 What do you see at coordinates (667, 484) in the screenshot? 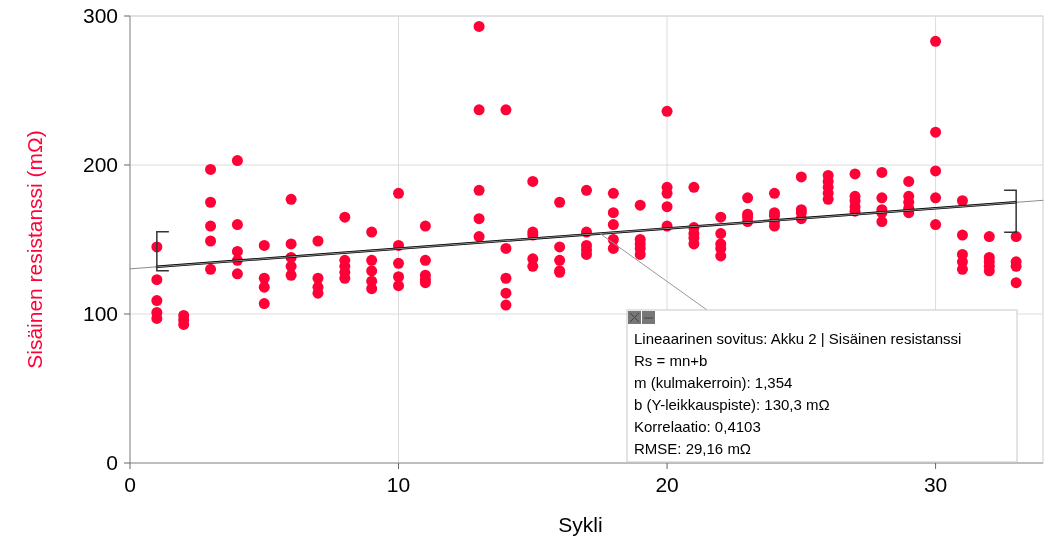
I see `x-tick-label: 20` at bounding box center [667, 484].